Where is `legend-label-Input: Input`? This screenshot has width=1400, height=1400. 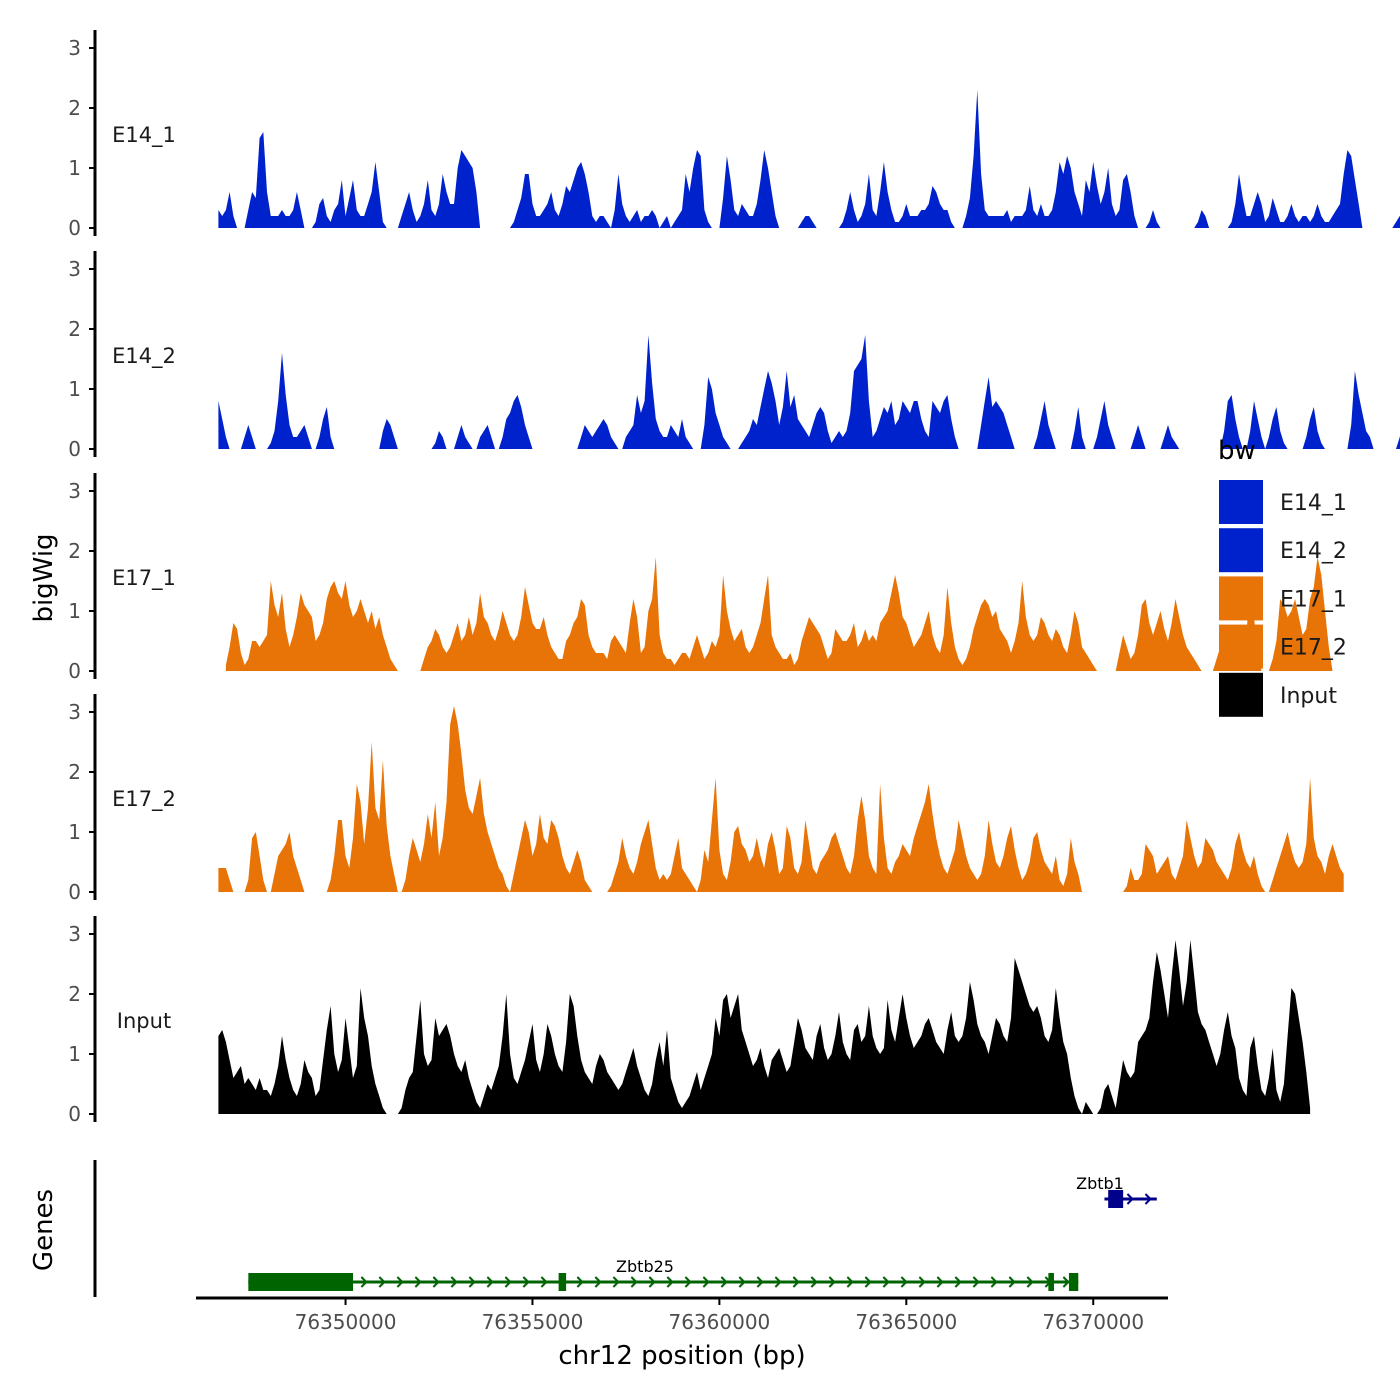 legend-label-Input: Input is located at coordinates (1308, 696).